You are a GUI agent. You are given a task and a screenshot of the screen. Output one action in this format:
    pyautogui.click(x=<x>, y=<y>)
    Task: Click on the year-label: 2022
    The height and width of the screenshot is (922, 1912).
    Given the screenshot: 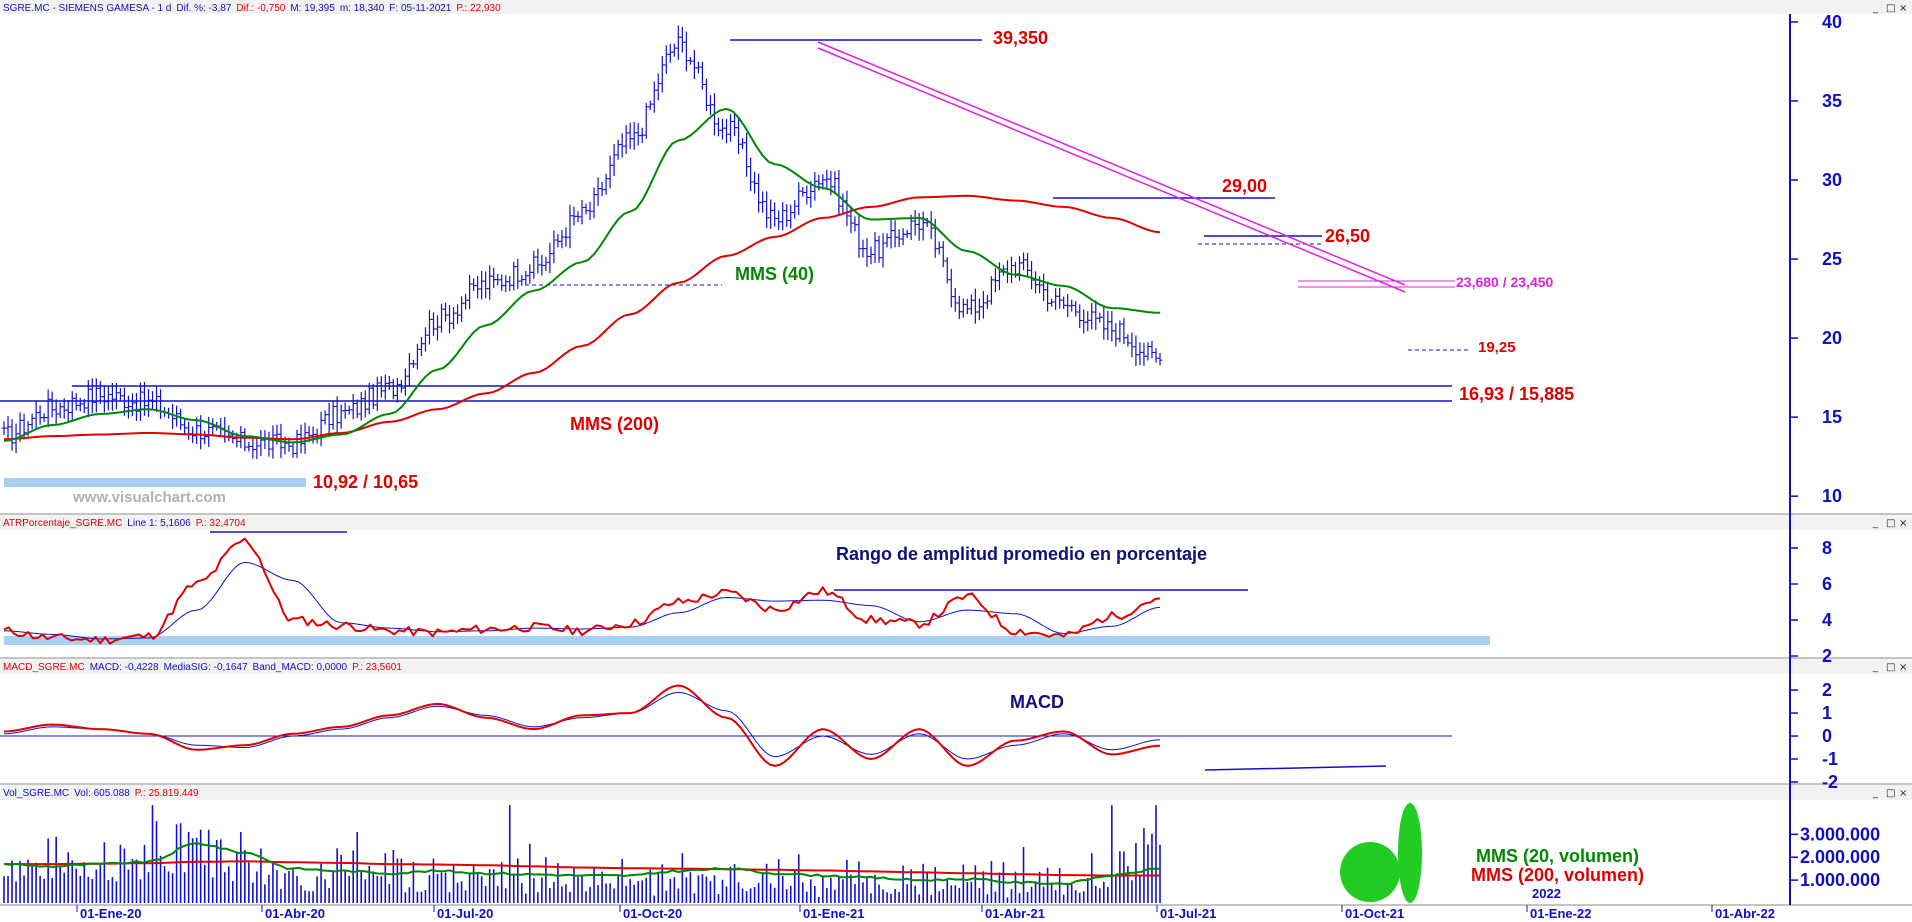 What is the action you would take?
    pyautogui.click(x=1546, y=893)
    